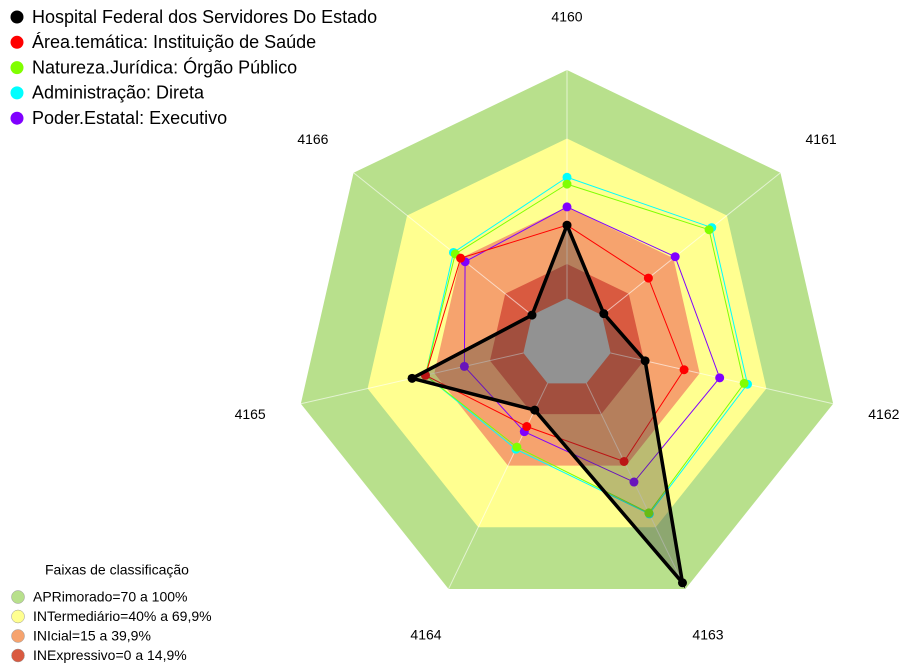 The width and height of the screenshot is (901, 668). Describe the element at coordinates (122, 616) in the screenshot. I see `band-legend-label: INTermediário=40% a 69,9%` at that location.